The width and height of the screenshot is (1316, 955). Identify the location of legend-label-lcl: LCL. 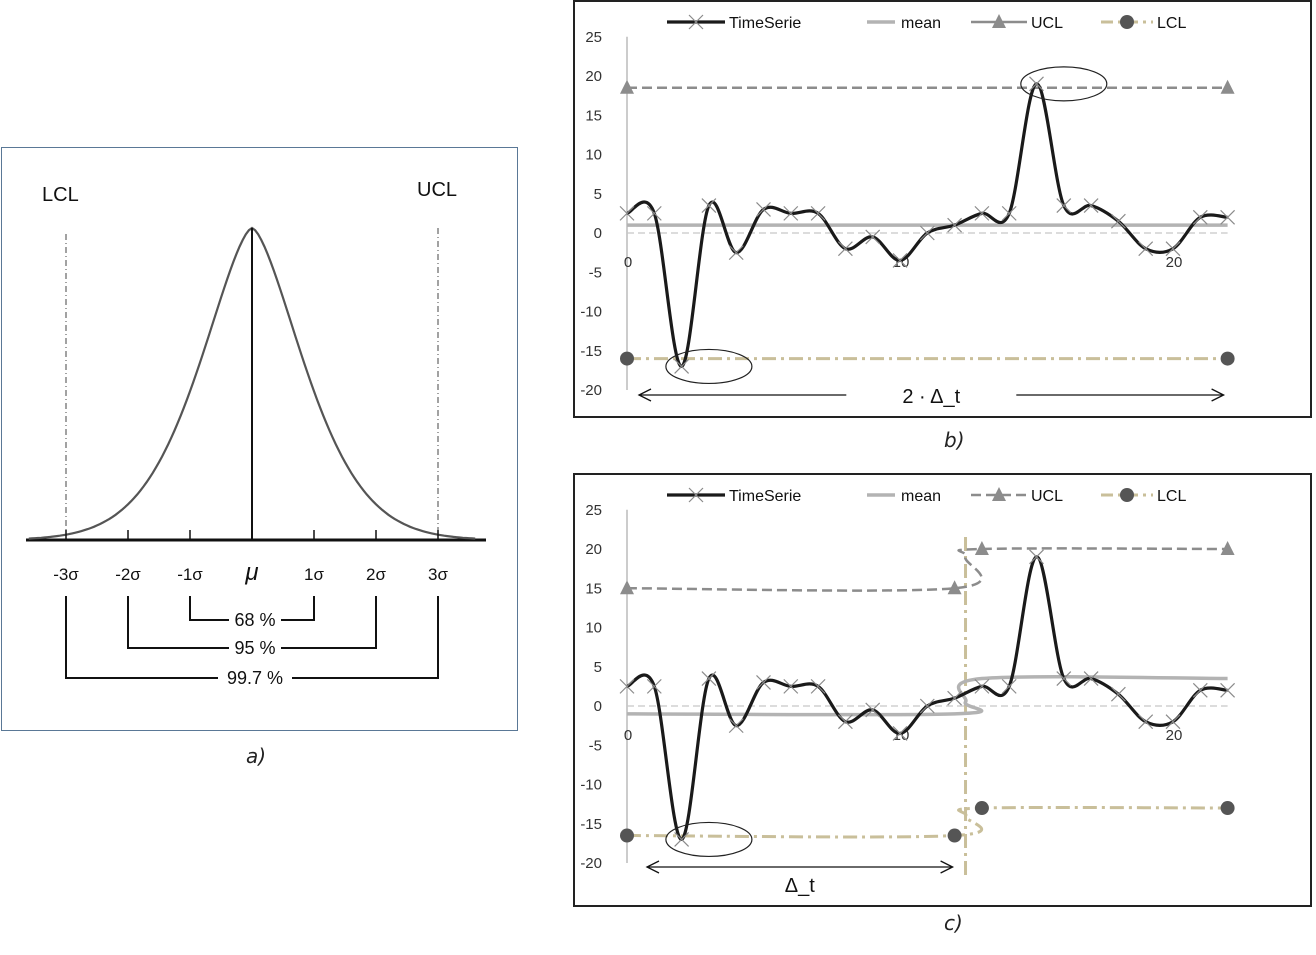
(1171, 23).